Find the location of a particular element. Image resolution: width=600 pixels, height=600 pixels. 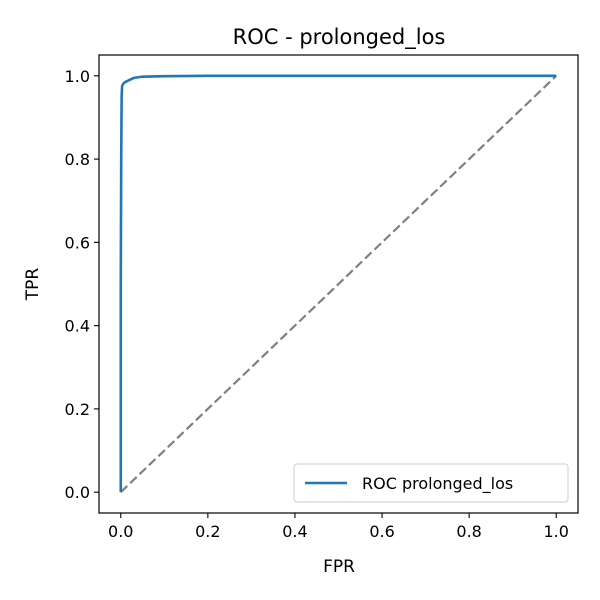

legend-box is located at coordinates (431, 483).